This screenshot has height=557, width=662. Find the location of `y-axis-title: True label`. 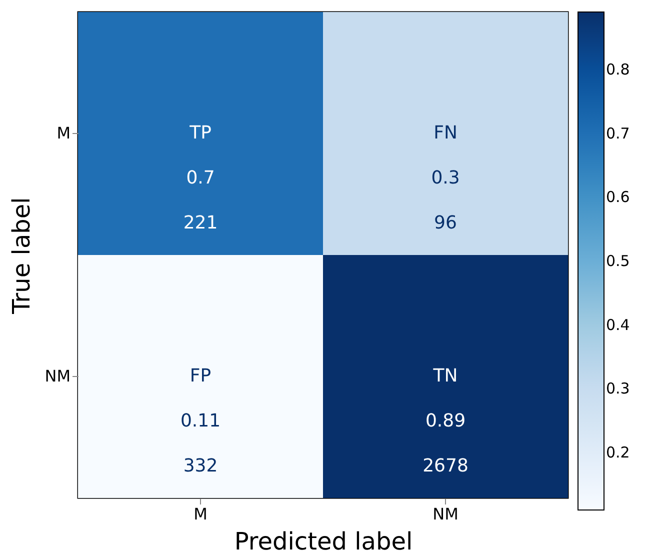

y-axis-title: True label is located at coordinates (22, 256).